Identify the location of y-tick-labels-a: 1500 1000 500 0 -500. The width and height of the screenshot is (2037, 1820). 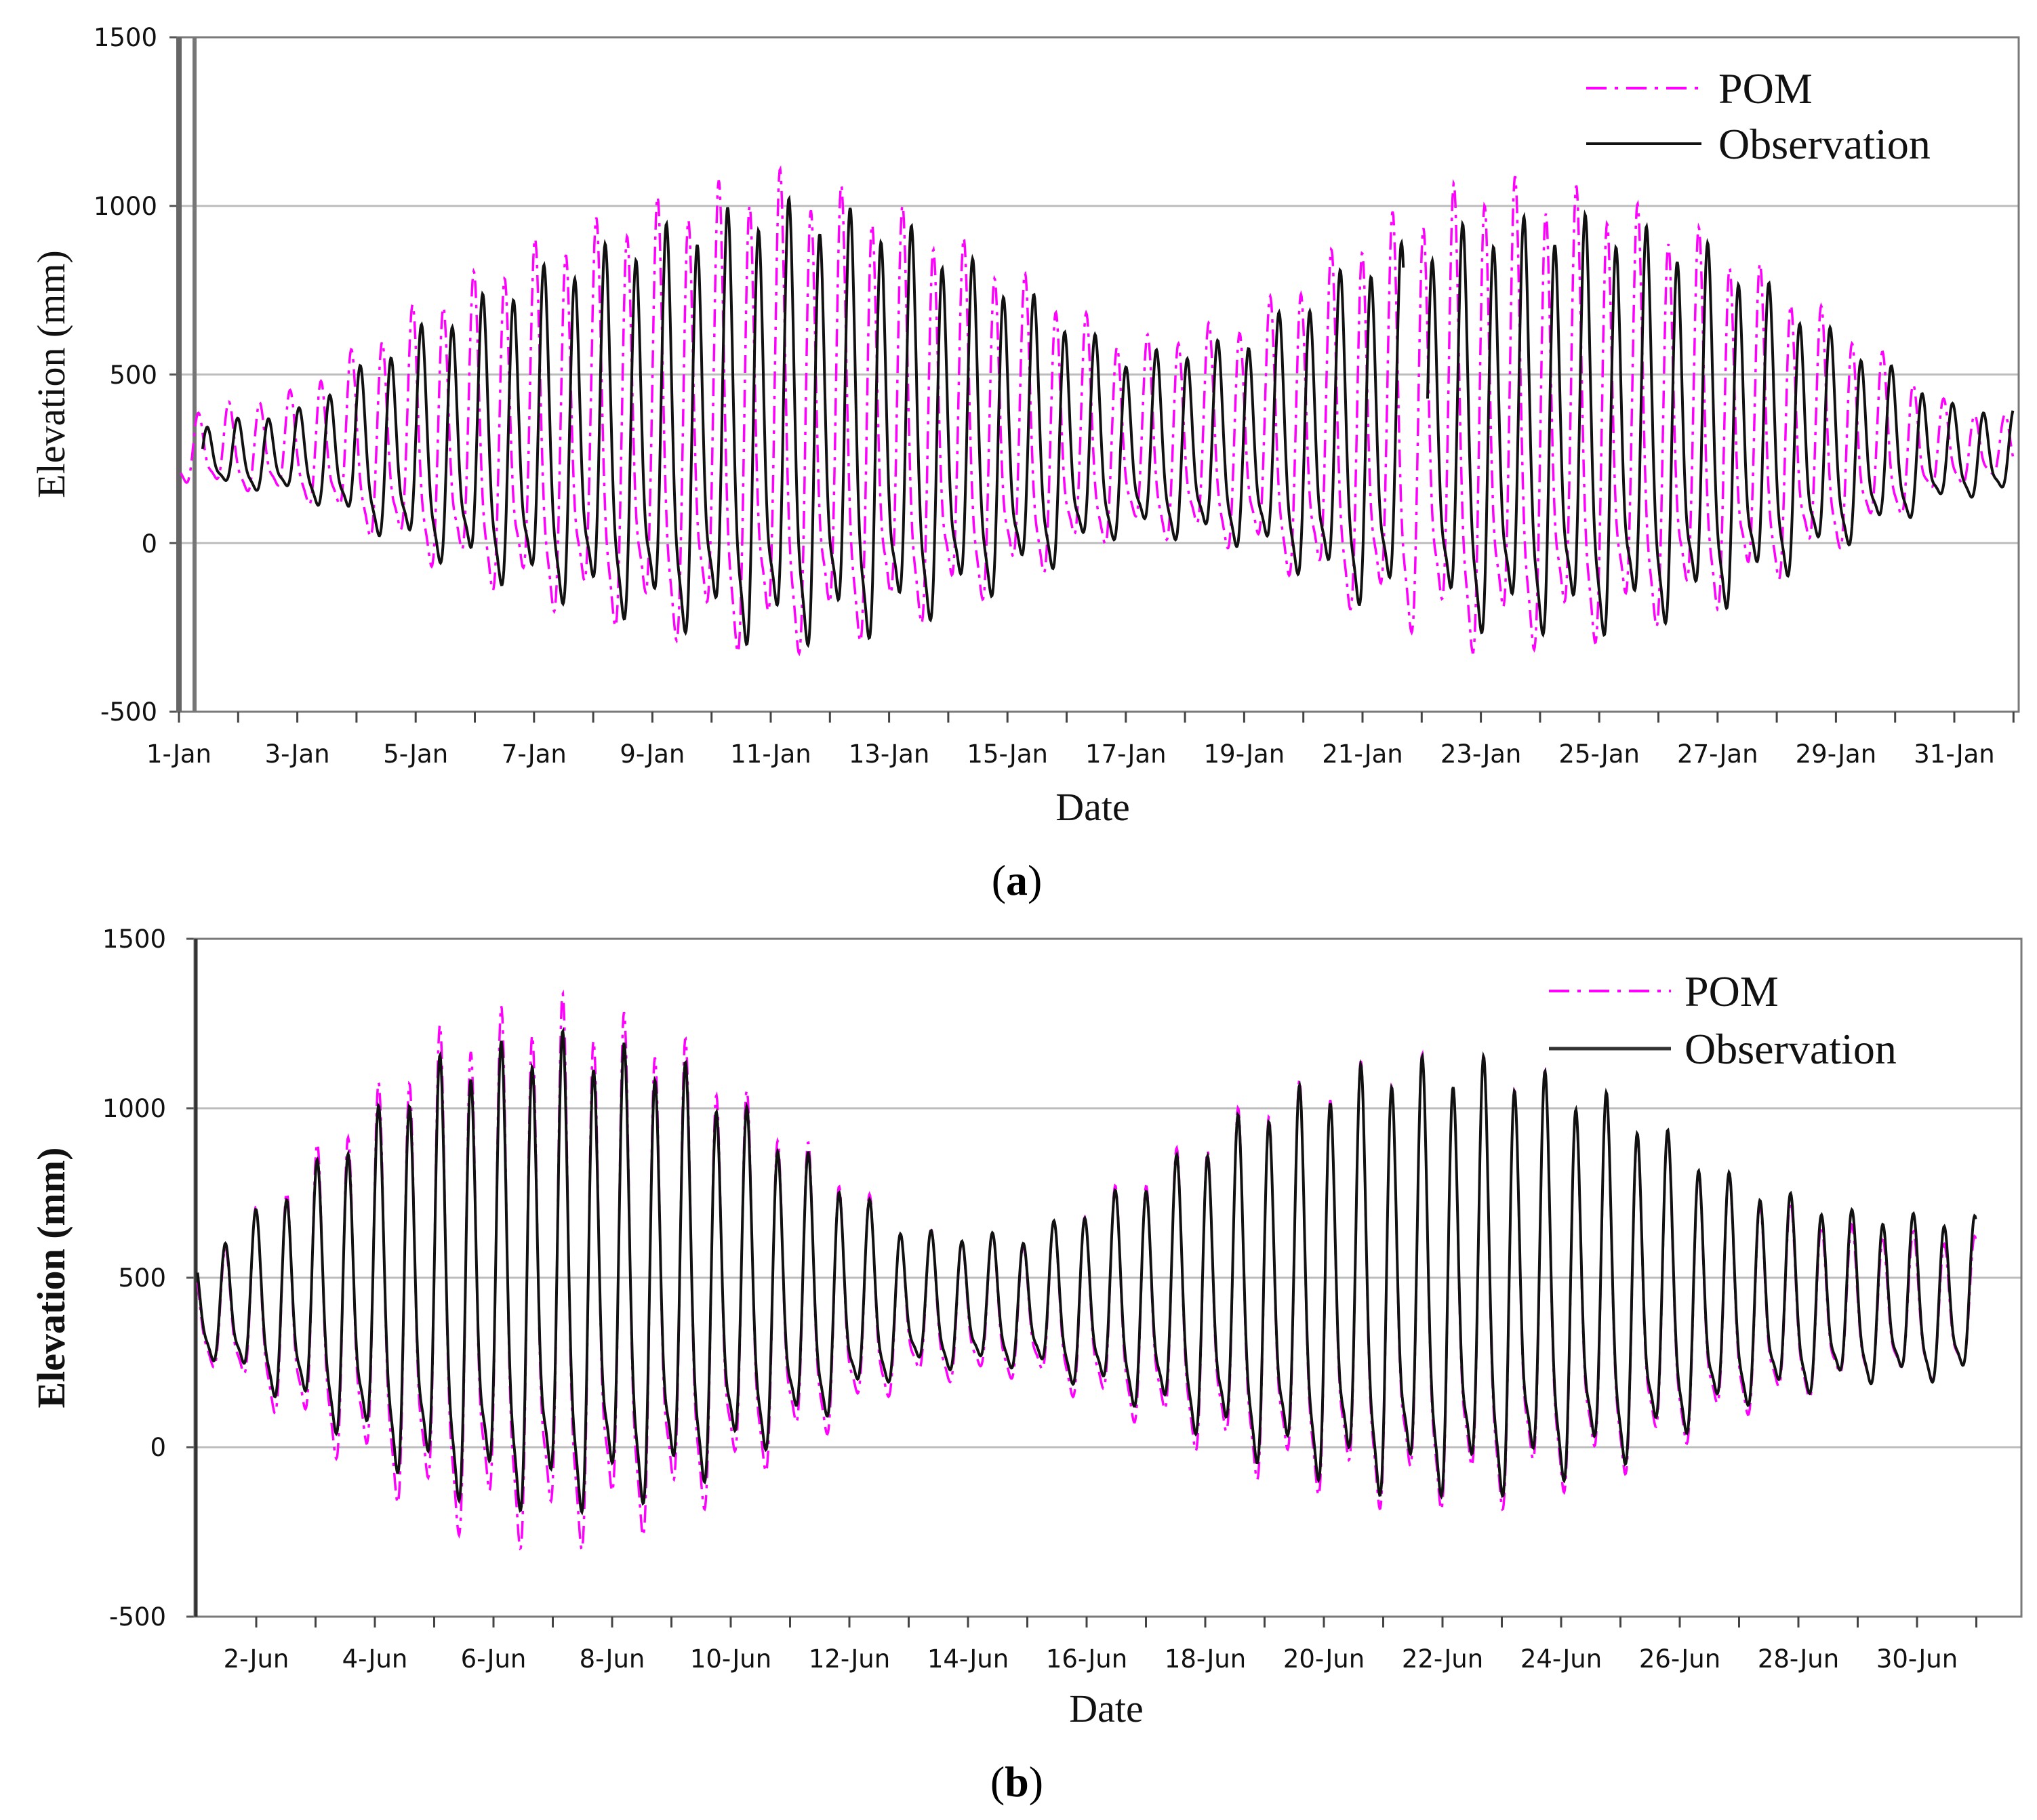
(125, 375).